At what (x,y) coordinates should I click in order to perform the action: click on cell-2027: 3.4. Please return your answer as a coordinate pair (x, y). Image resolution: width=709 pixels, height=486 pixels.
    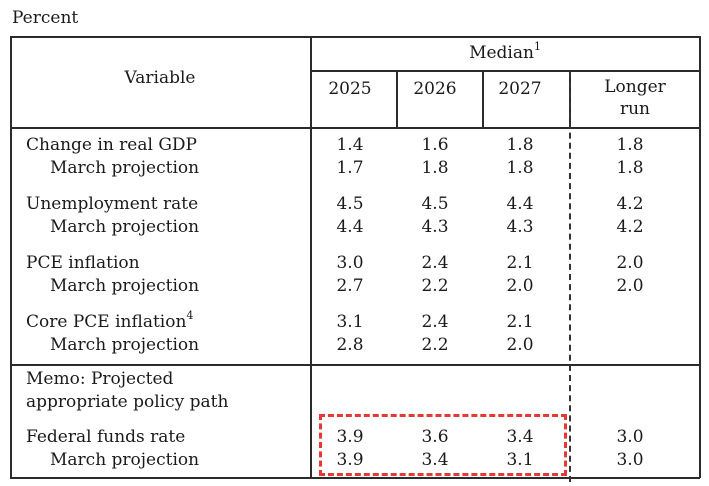
    Looking at the image, I should click on (520, 437).